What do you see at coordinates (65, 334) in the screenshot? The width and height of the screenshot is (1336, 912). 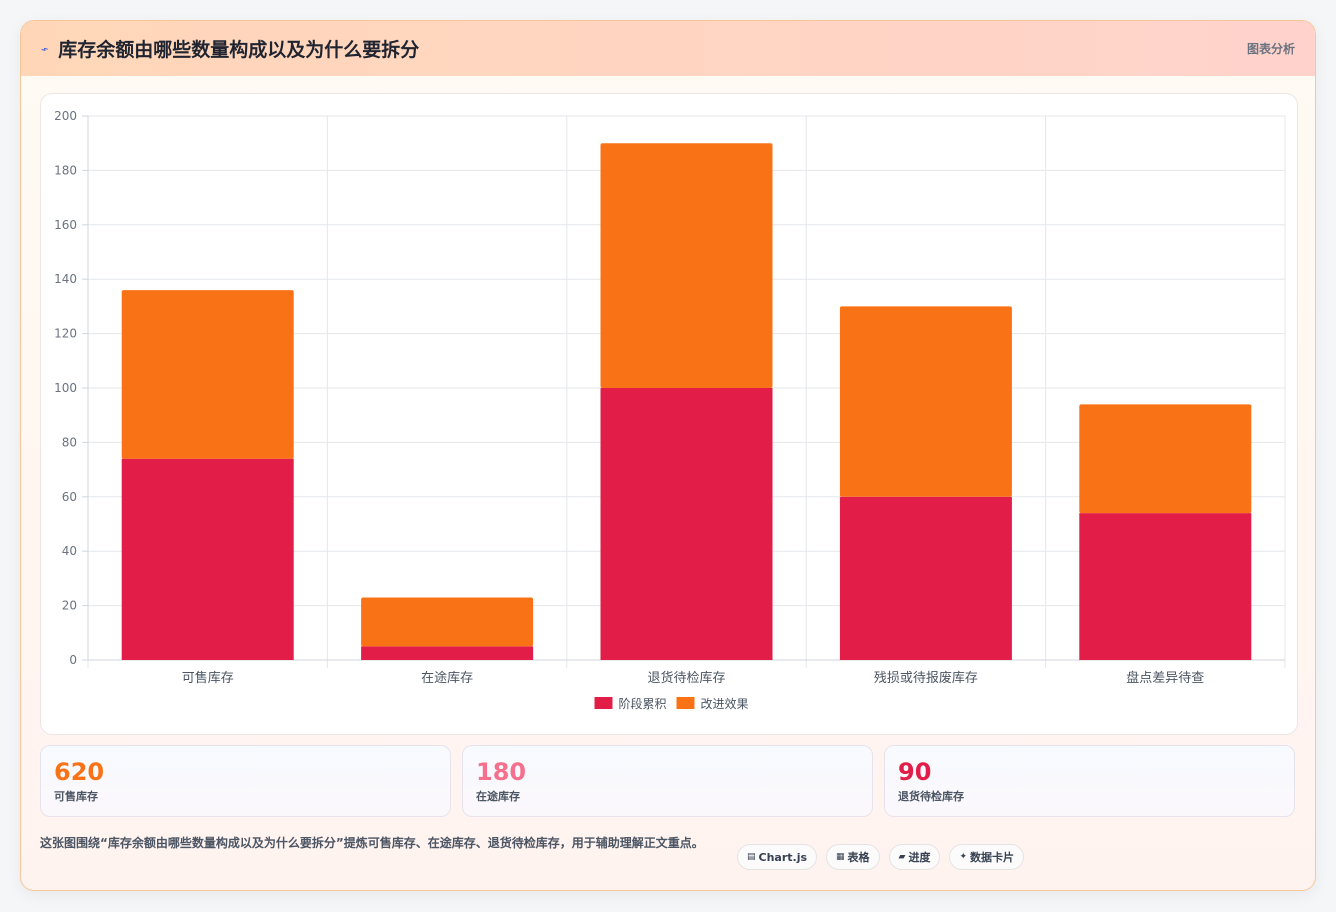 I see `y-tick-label: 120` at bounding box center [65, 334].